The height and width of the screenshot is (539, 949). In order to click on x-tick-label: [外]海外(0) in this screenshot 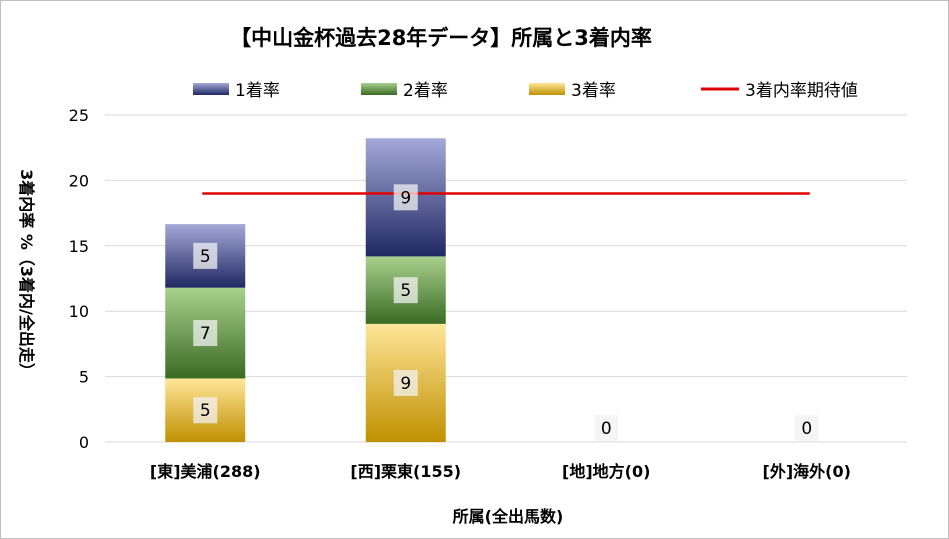, I will do `click(807, 471)`.